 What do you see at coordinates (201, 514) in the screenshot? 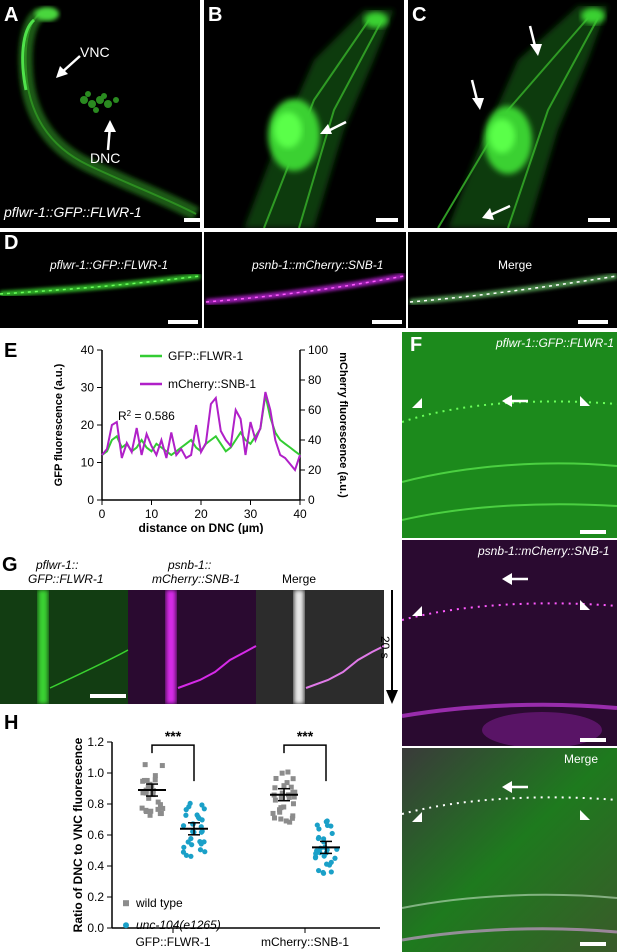
I see `x-tick-label: 20` at bounding box center [201, 514].